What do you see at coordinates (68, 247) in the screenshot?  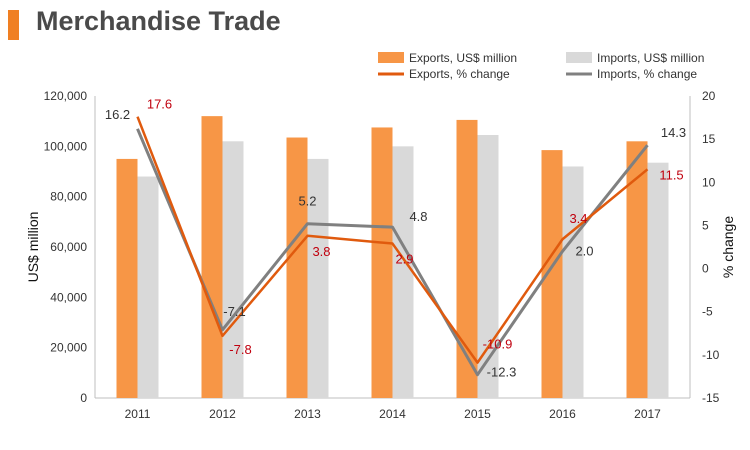 I see `y-tick-label: 60,000` at bounding box center [68, 247].